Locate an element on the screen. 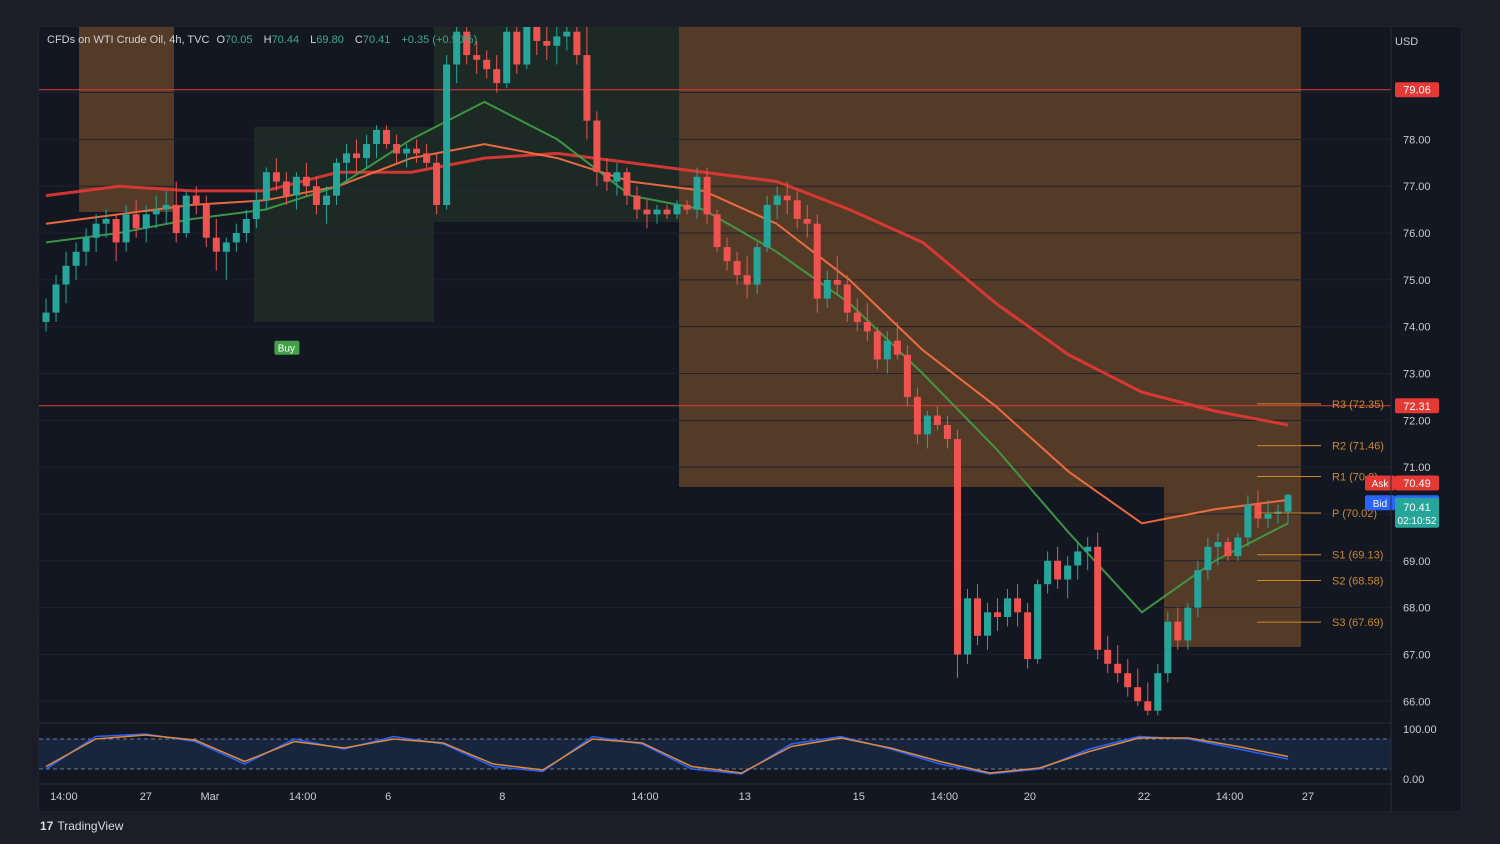 The height and width of the screenshot is (844, 1500). legend-high-label: H is located at coordinates (267, 40).